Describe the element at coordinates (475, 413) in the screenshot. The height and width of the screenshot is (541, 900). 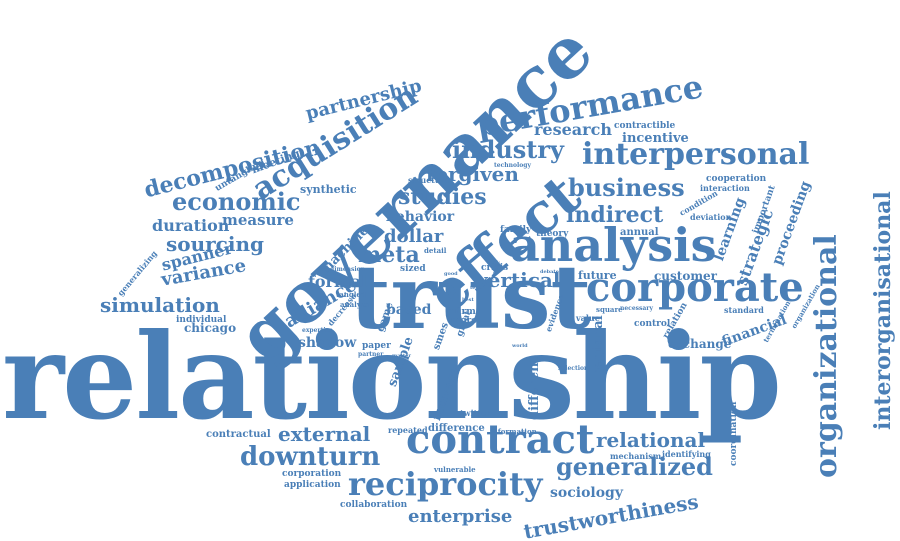
I see `word-twitter: twitter` at that location.